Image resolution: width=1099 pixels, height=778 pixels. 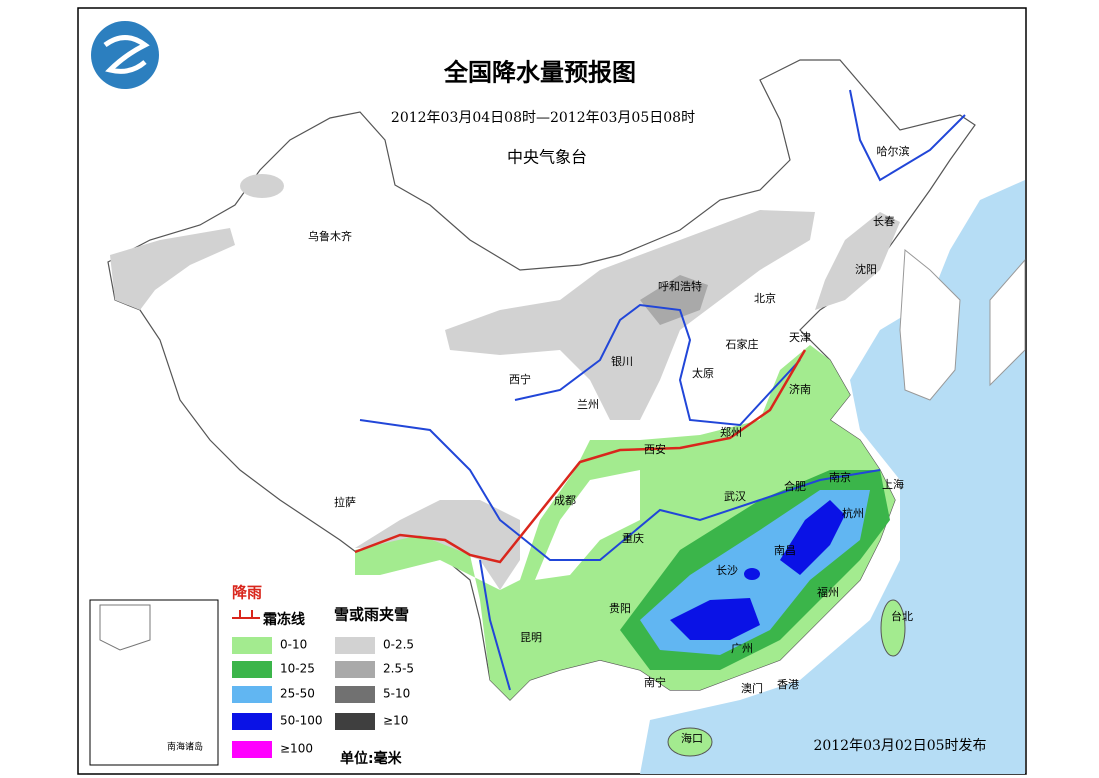 I want to click on frost-line, so click(x=580, y=456).